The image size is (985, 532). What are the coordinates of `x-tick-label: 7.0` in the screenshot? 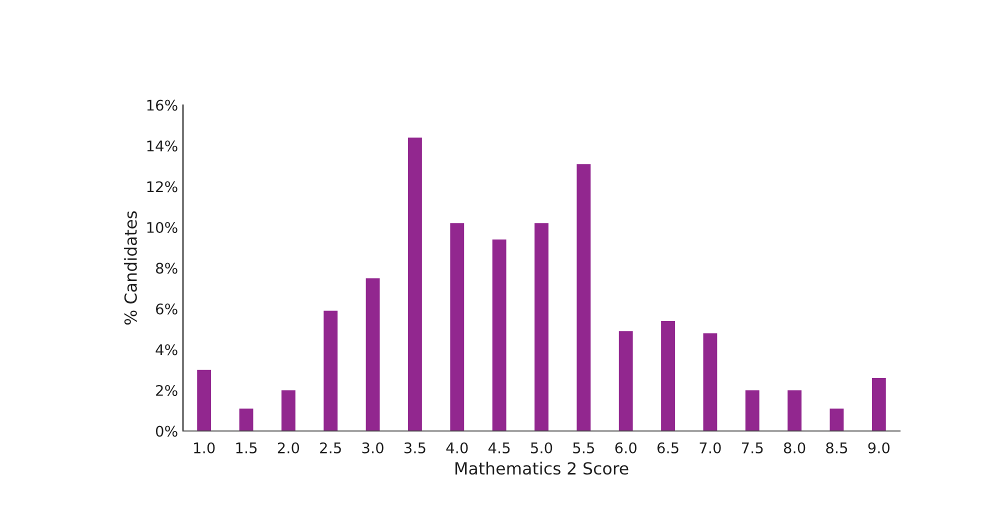 It's located at (710, 448).